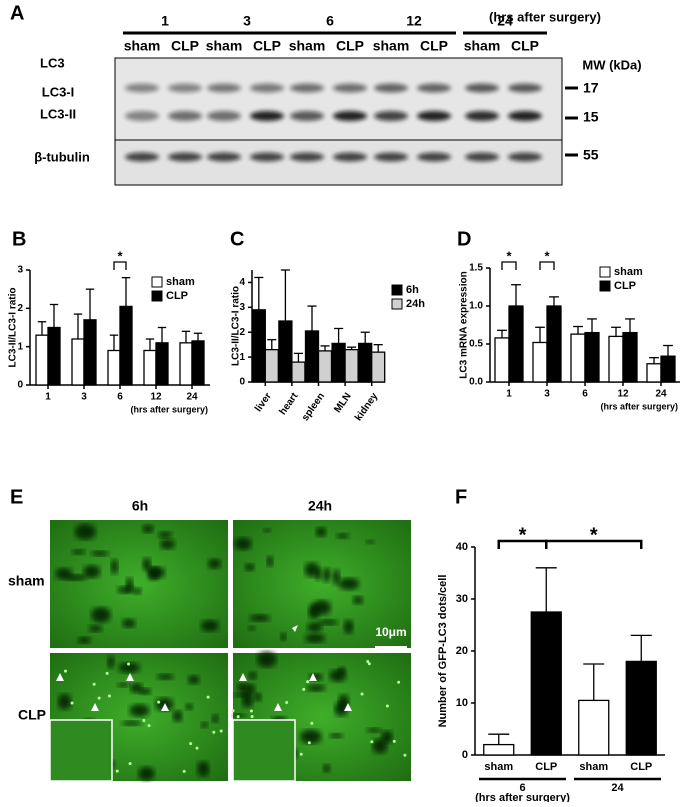 The image size is (685, 807). Describe the element at coordinates (464, 324) in the screenshot. I see `y-axis-label: LC3 mRNA expression` at that location.